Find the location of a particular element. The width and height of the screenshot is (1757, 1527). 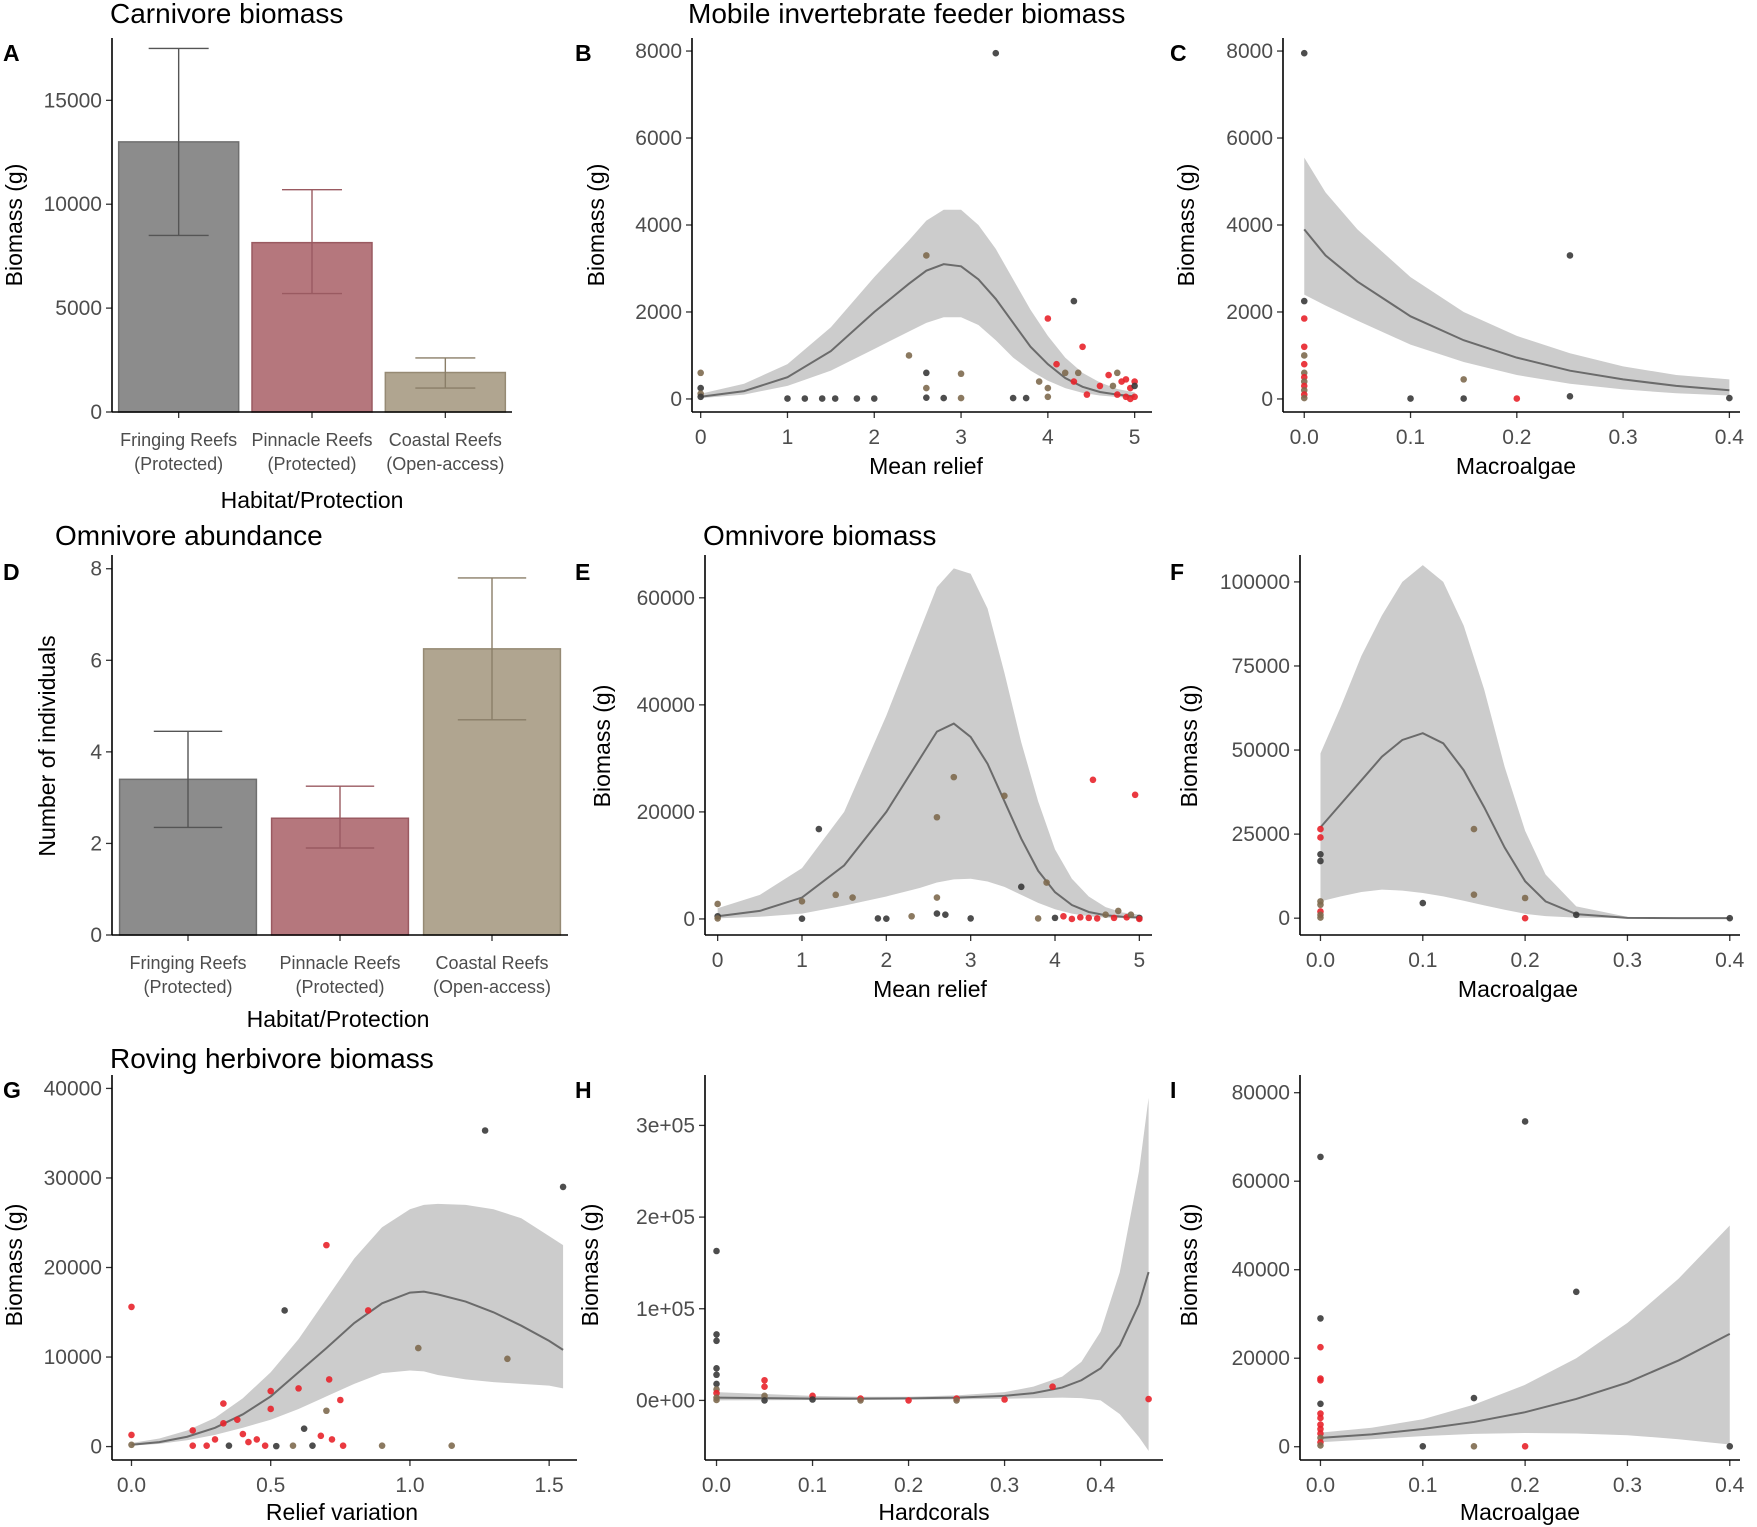

panel-letter: C is located at coordinates (1178, 53).